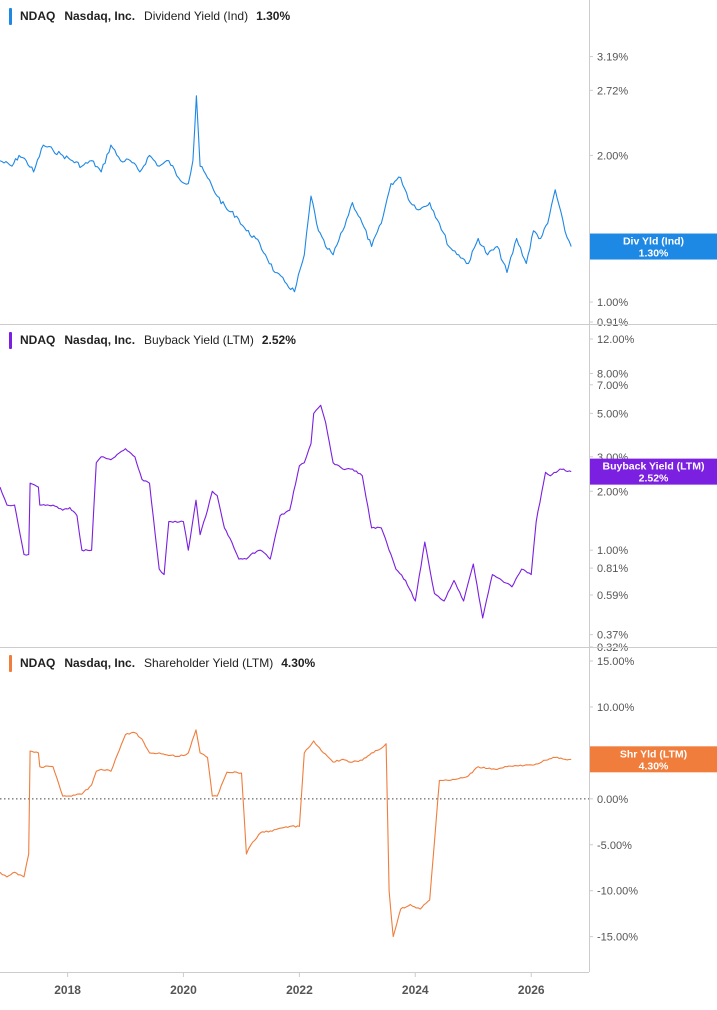 Image resolution: width=717 pixels, height=1010 pixels. What do you see at coordinates (614, 846) in the screenshot?
I see `y-tick-label: -5.00%` at bounding box center [614, 846].